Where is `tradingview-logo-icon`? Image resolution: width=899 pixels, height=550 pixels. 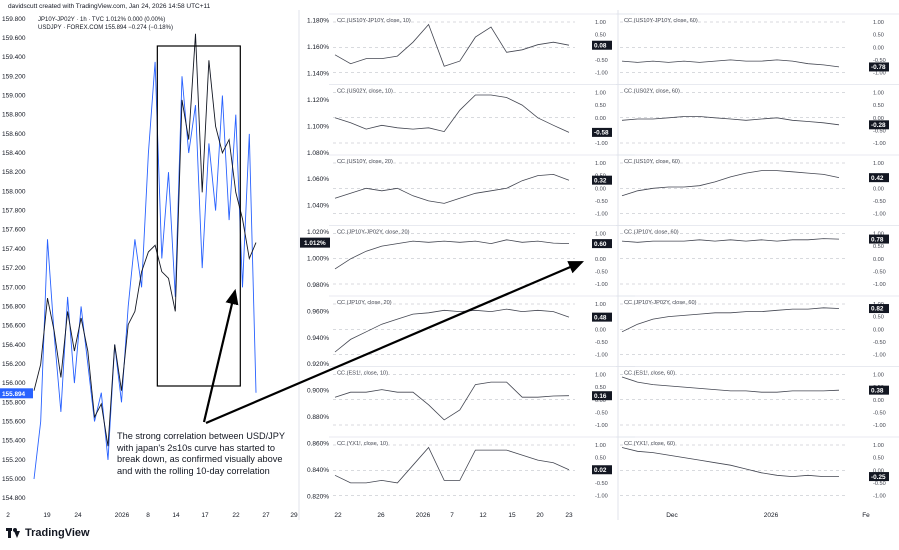
tradingview-logo-icon is located at coordinates (13, 533).